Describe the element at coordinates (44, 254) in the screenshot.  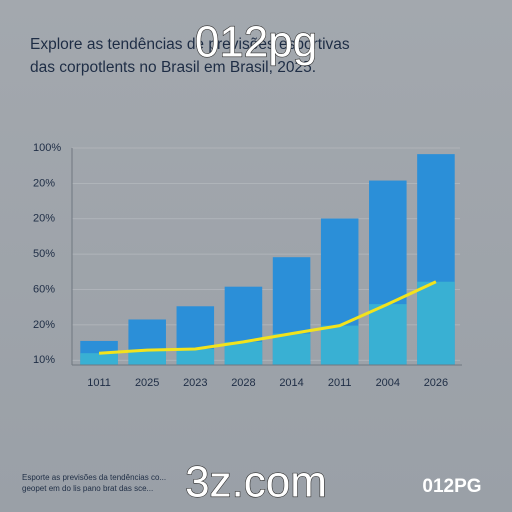
I see `y-tick-label: 50%` at that location.